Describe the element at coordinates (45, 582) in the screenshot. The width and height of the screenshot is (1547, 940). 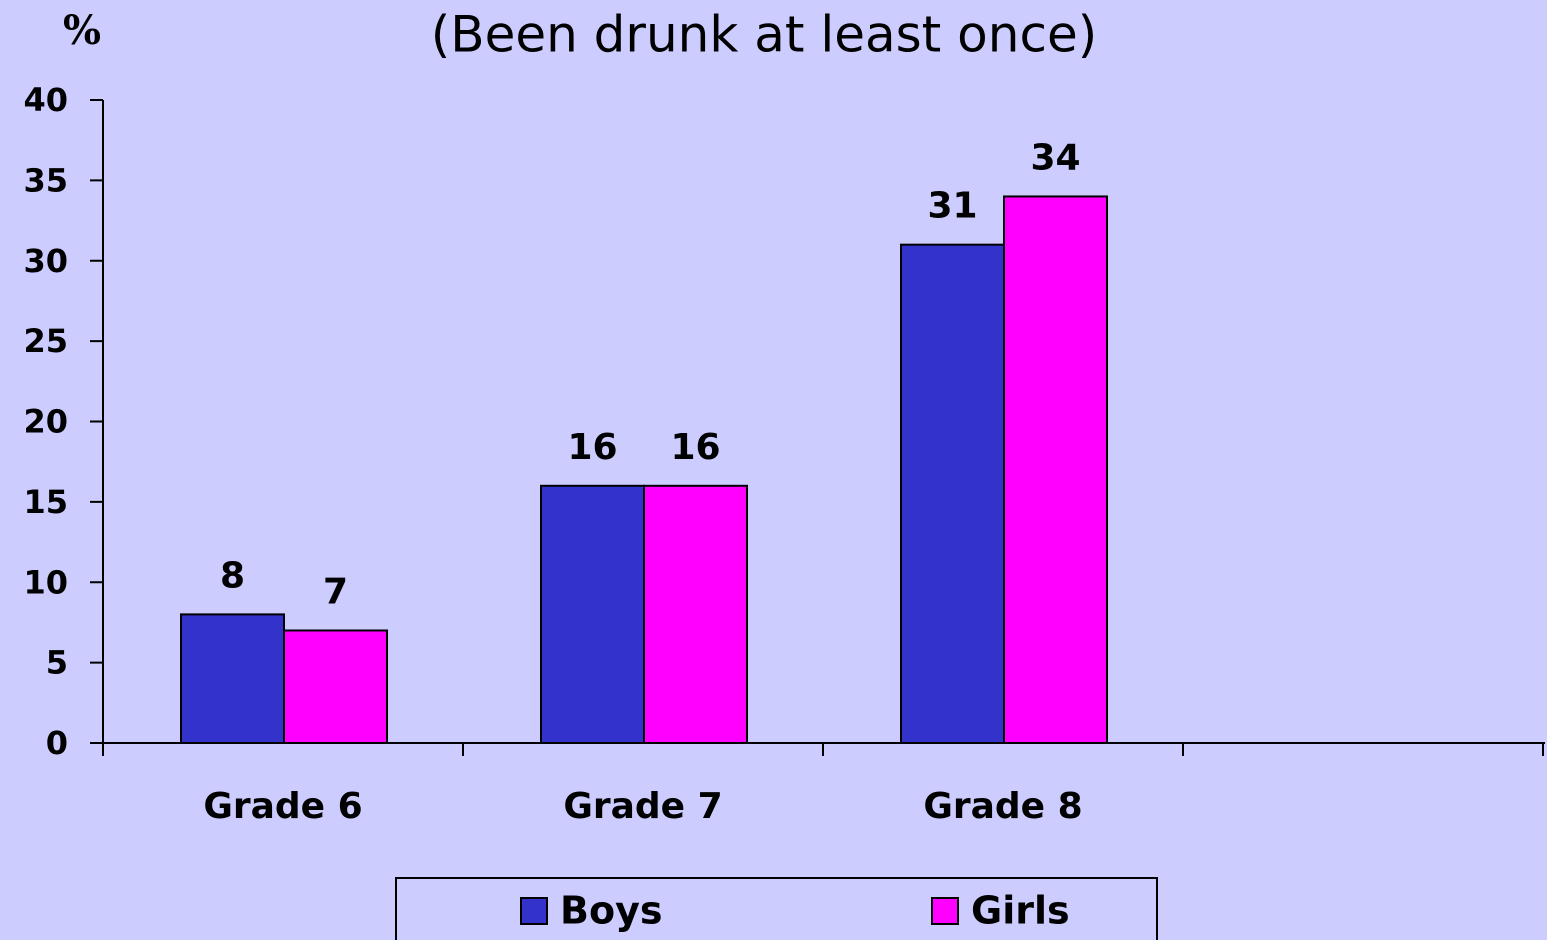
I see `y-tick-label: 10` at that location.